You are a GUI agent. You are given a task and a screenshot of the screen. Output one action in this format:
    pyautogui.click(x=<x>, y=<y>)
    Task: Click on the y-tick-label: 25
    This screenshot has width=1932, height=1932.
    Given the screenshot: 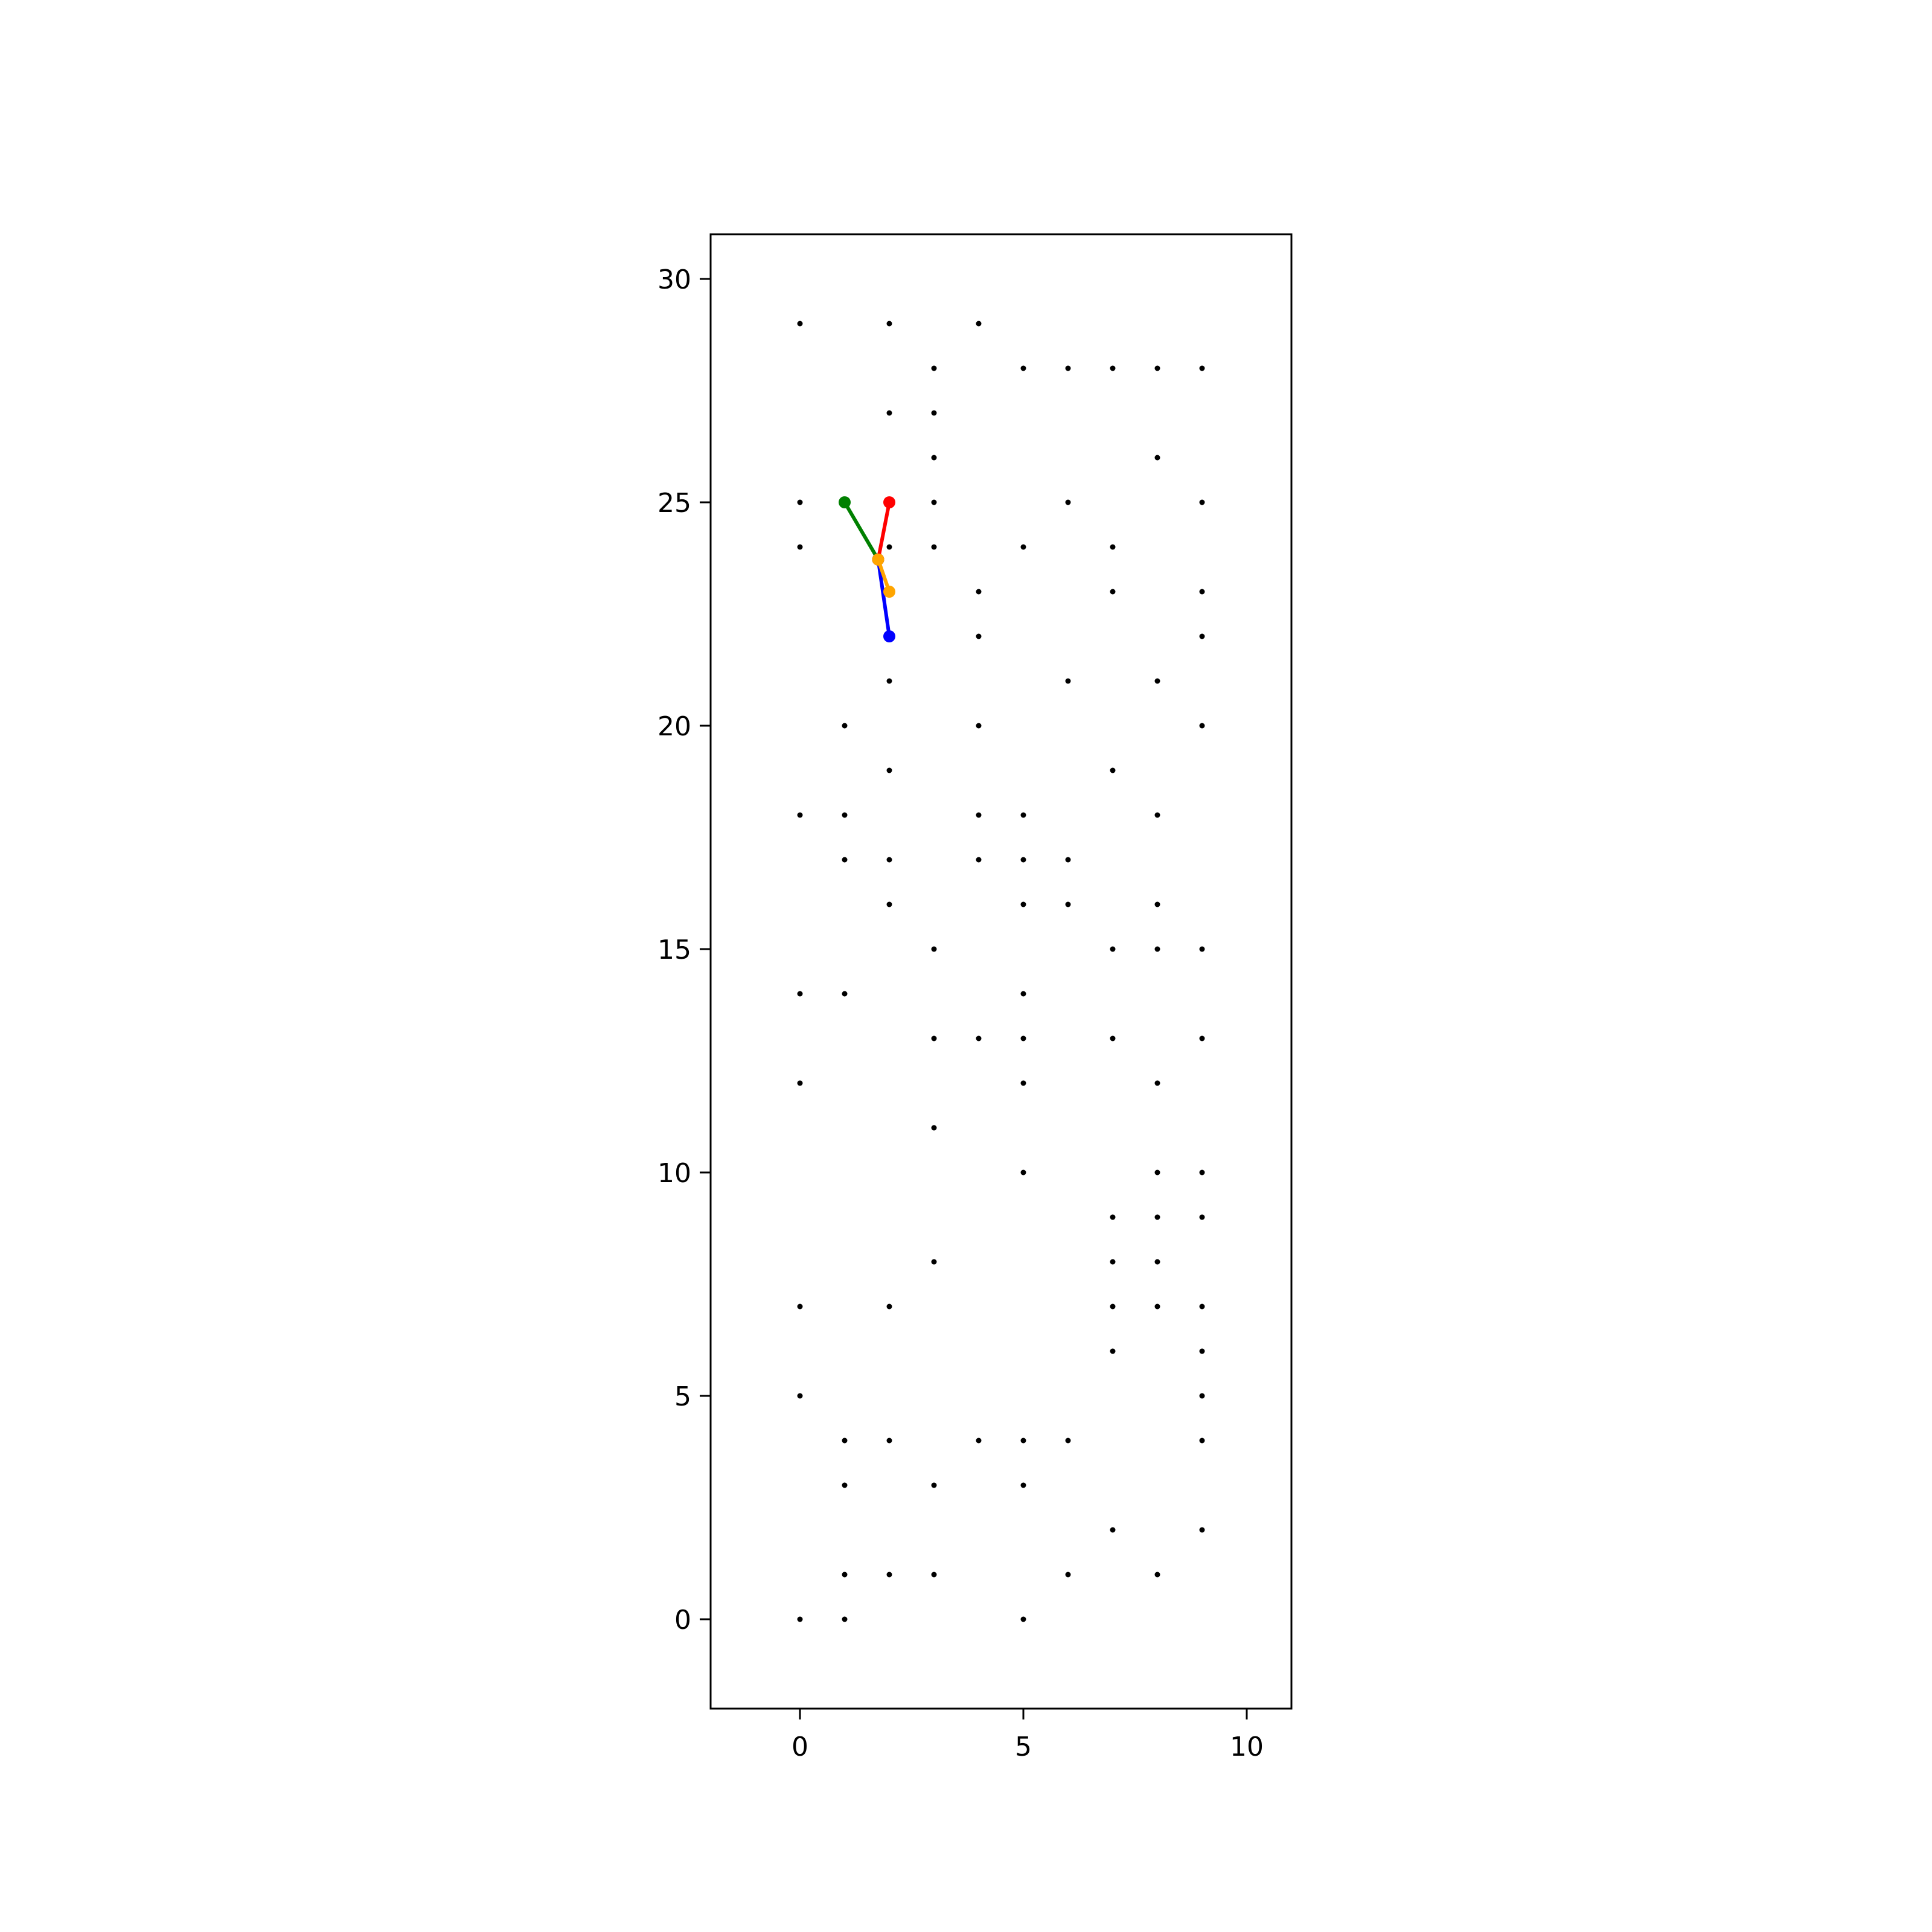 What is the action you would take?
    pyautogui.click(x=674, y=504)
    